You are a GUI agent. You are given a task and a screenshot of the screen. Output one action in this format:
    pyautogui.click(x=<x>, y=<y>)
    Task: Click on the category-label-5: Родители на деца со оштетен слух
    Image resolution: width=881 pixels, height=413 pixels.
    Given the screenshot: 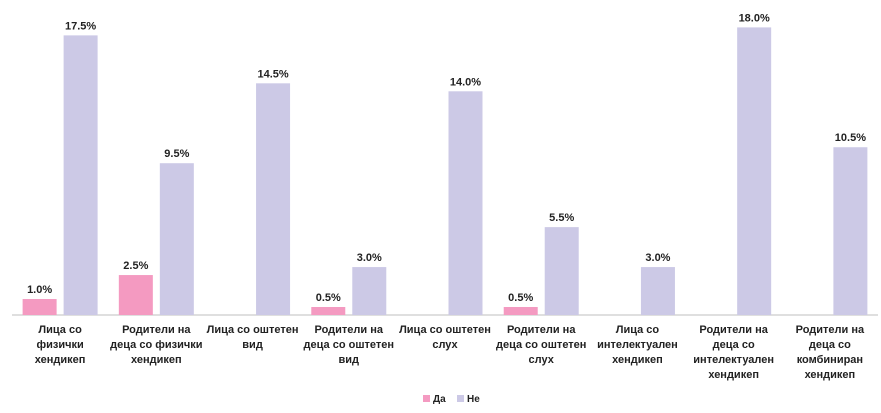 What is the action you would take?
    pyautogui.click(x=541, y=345)
    